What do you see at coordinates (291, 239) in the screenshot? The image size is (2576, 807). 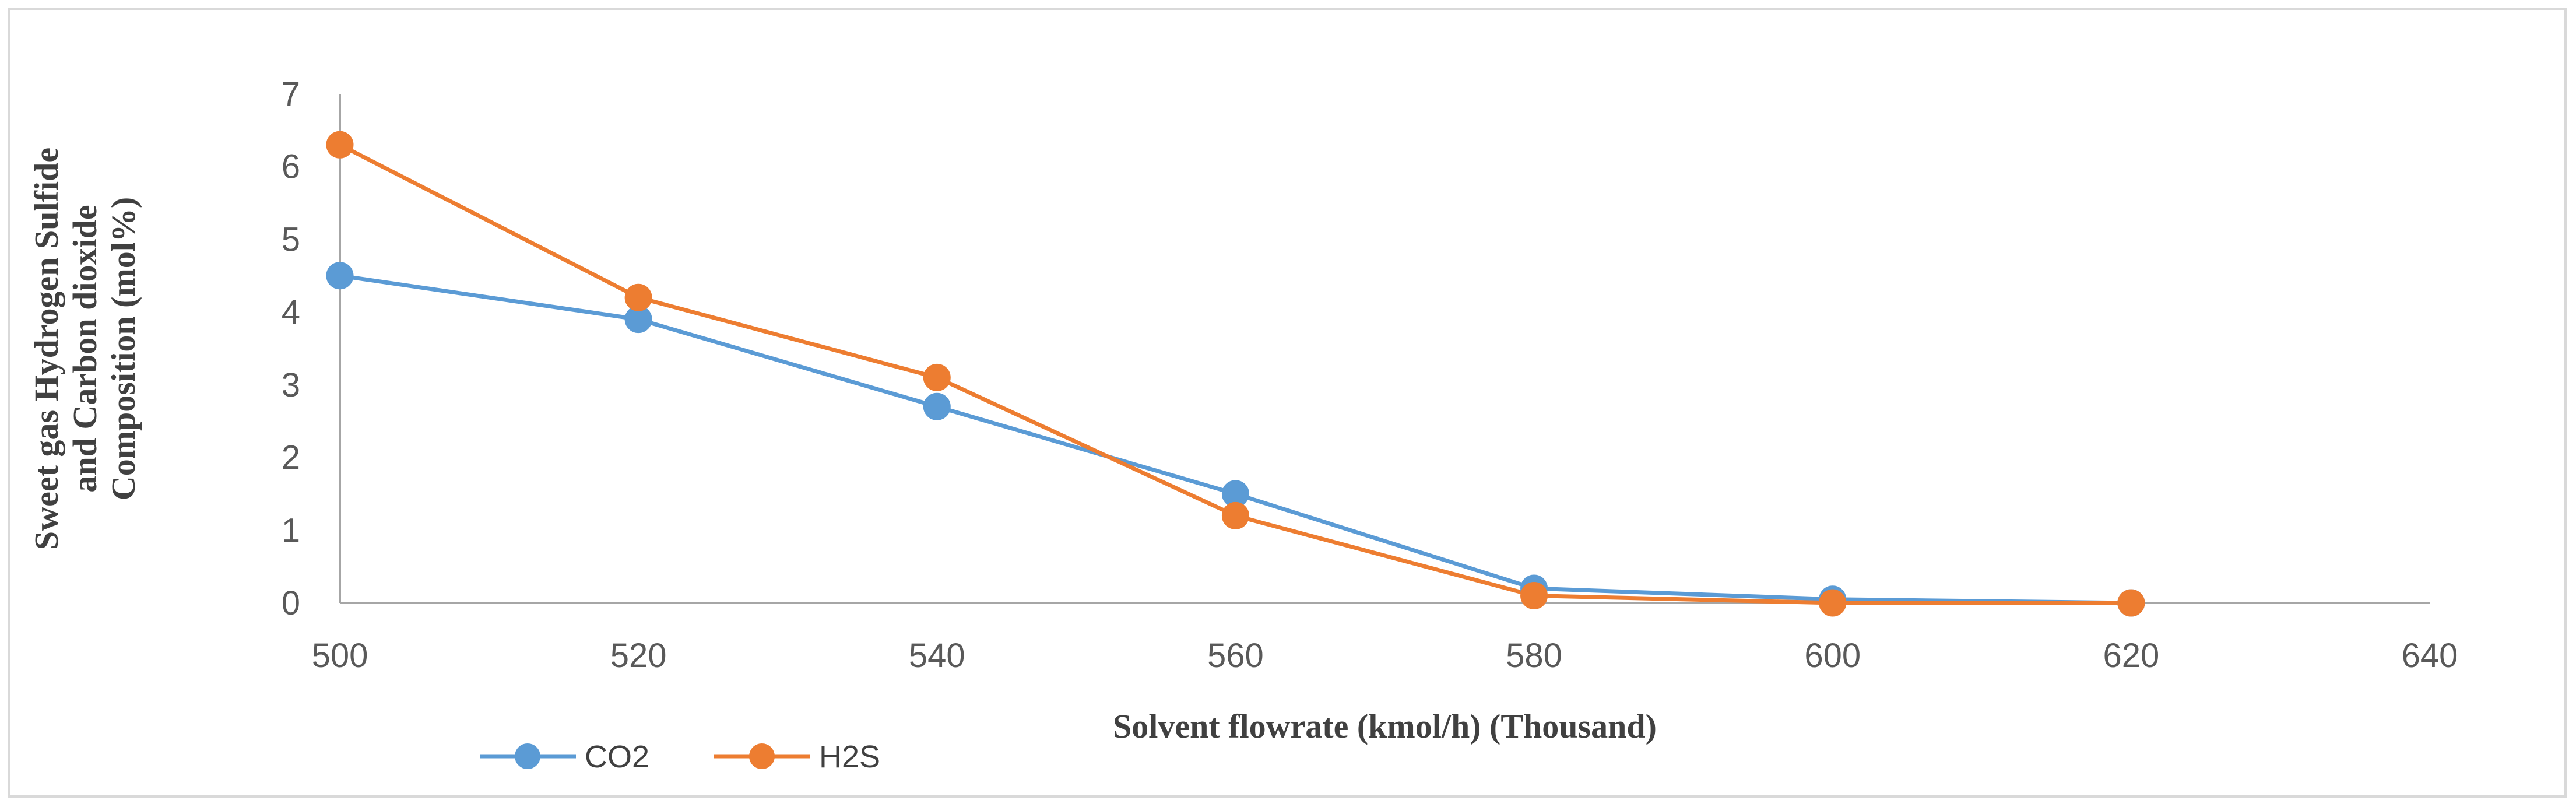 I see `y-tick-label: 5` at bounding box center [291, 239].